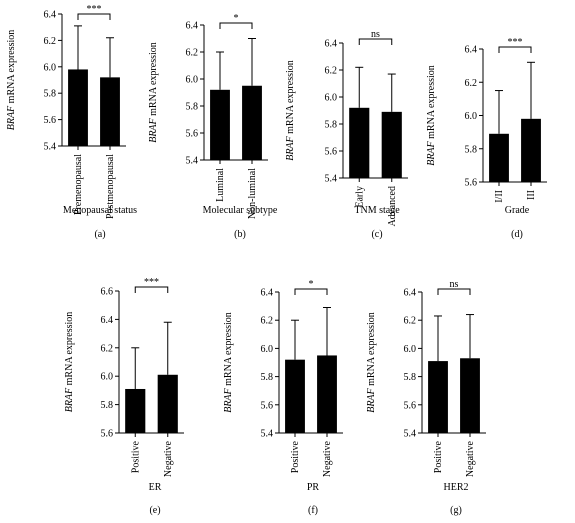 The width and height of the screenshot is (575, 523). I want to click on panel-letter: (a), so click(99, 234).